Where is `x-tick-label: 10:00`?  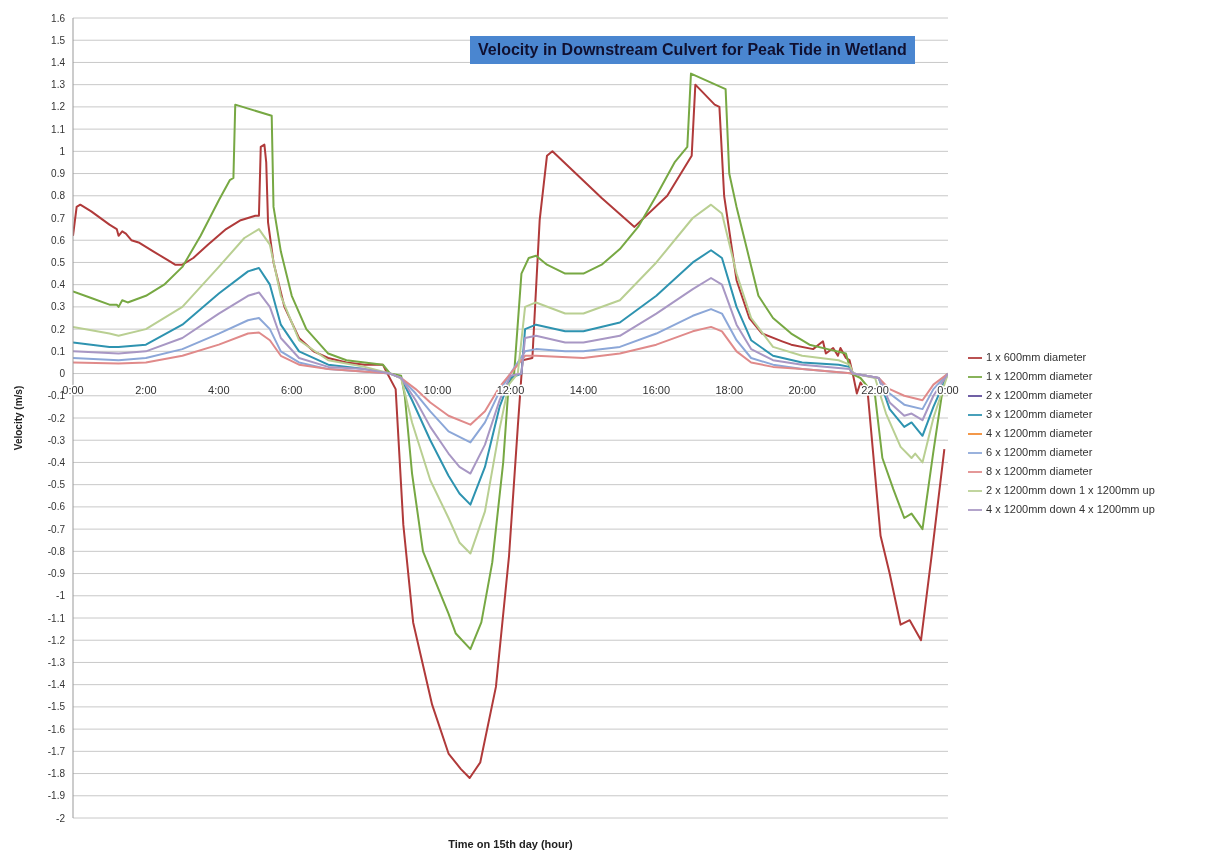
x-tick-label: 10:00 is located at coordinates (437, 389).